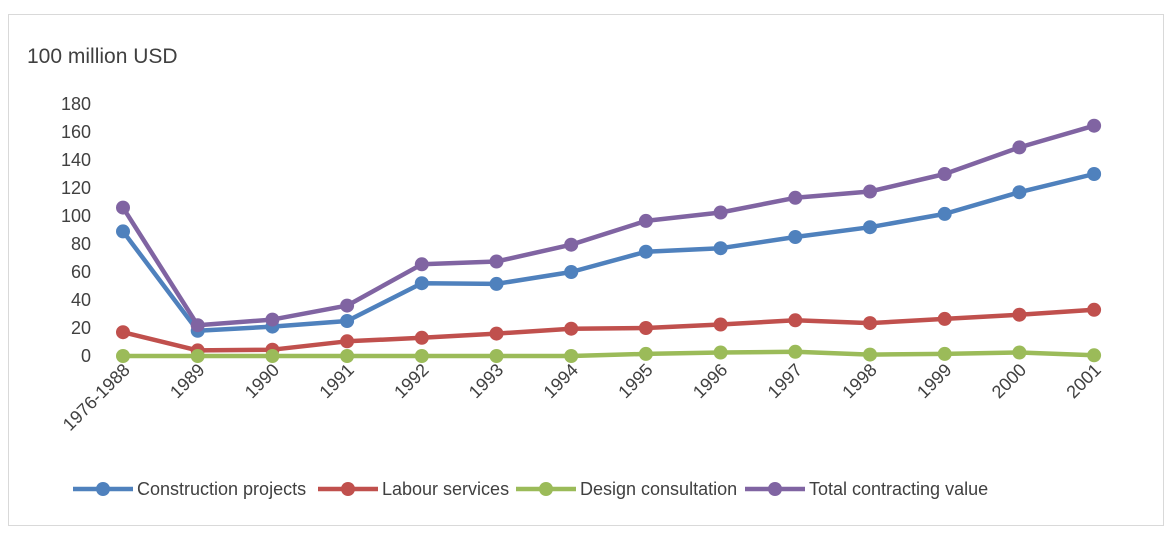 This screenshot has height=534, width=1172. I want to click on legend-item: Design consultation, so click(626, 489).